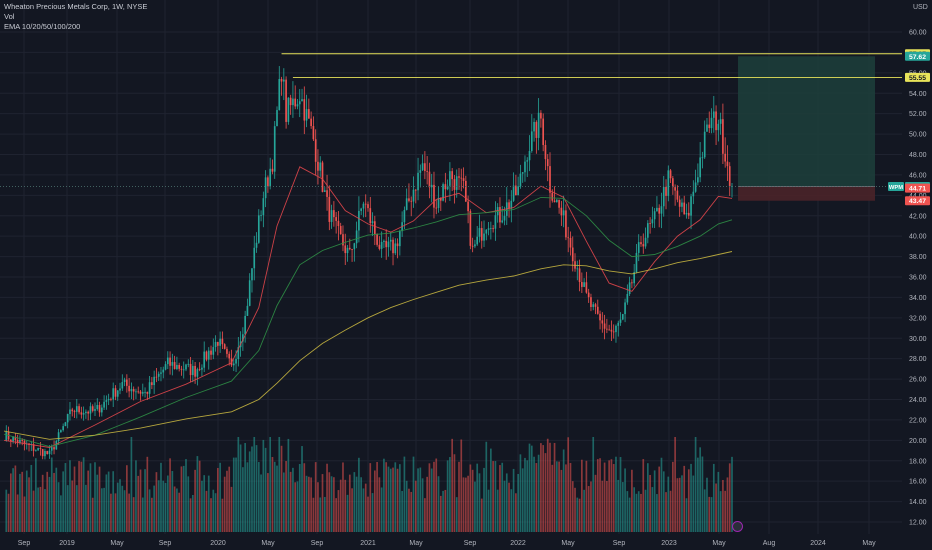 The width and height of the screenshot is (932, 550). Describe the element at coordinates (568, 543) in the screenshot. I see `x-tick-label: May` at that location.